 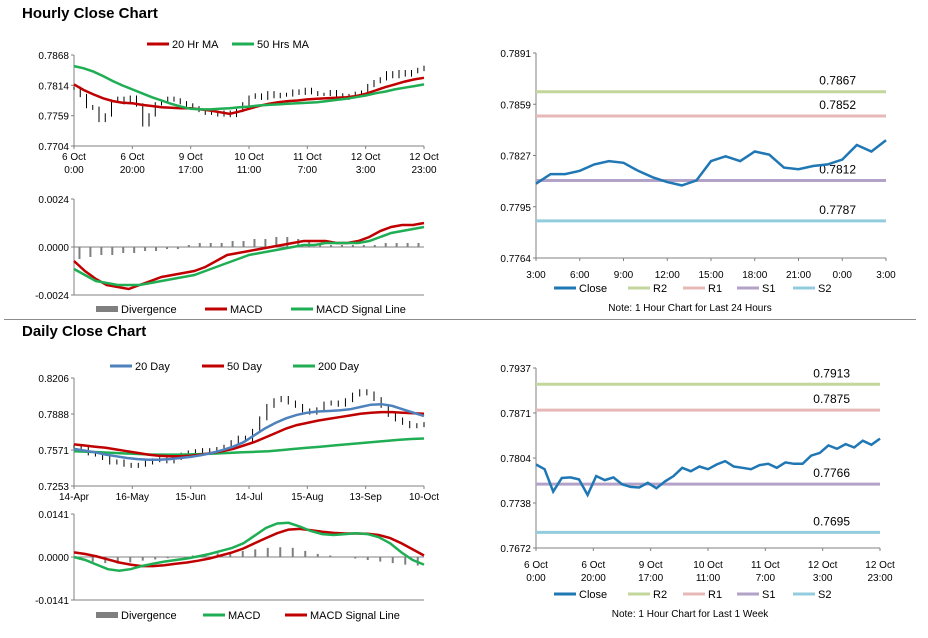 What do you see at coordinates (53, 487) in the screenshot?
I see `daily-price-y-tick-label: 0.7253` at bounding box center [53, 487].